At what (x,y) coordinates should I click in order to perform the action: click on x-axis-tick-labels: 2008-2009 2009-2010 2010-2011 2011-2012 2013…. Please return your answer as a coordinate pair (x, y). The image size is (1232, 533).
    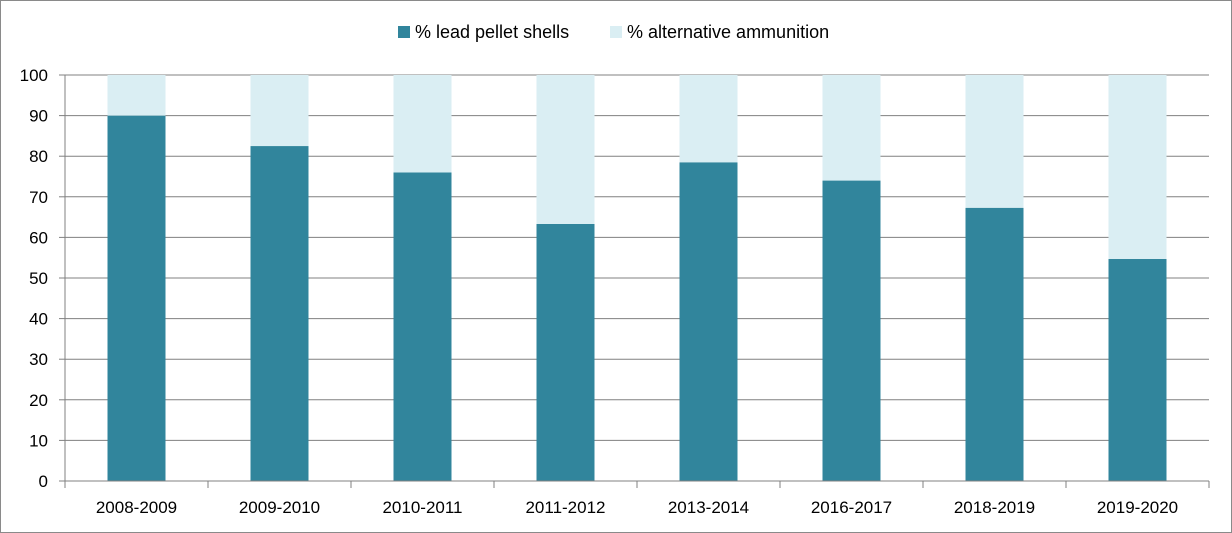
    Looking at the image, I should click on (637, 507).